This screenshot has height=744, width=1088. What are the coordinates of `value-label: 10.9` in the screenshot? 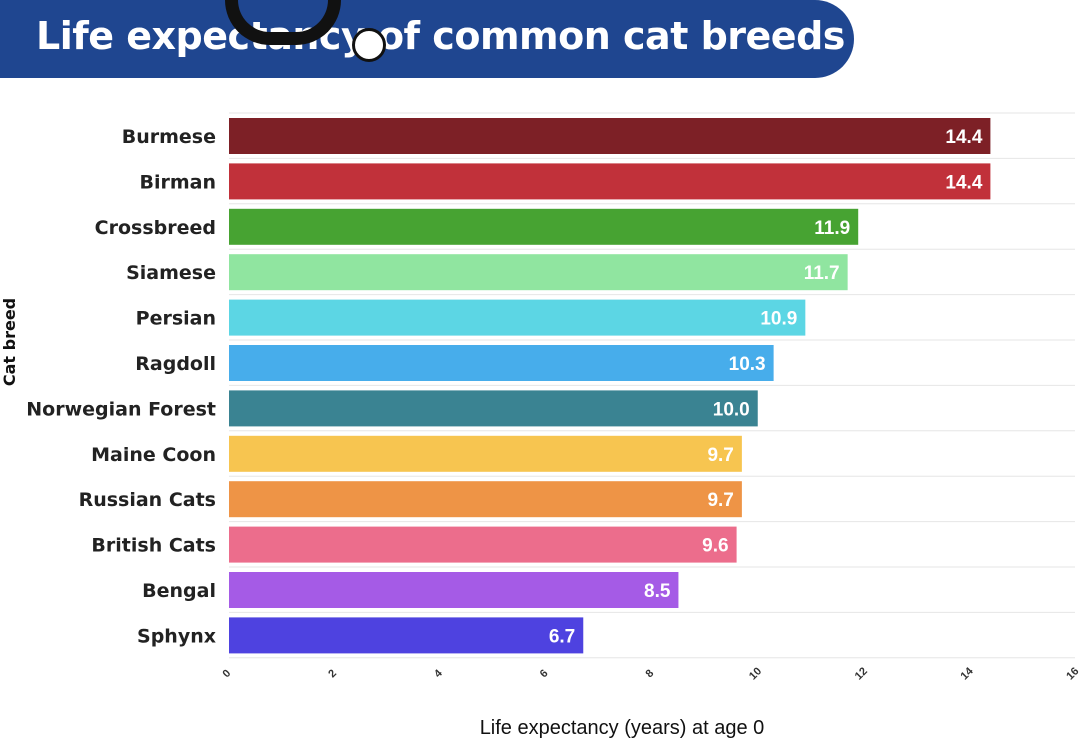 It's located at (778, 319).